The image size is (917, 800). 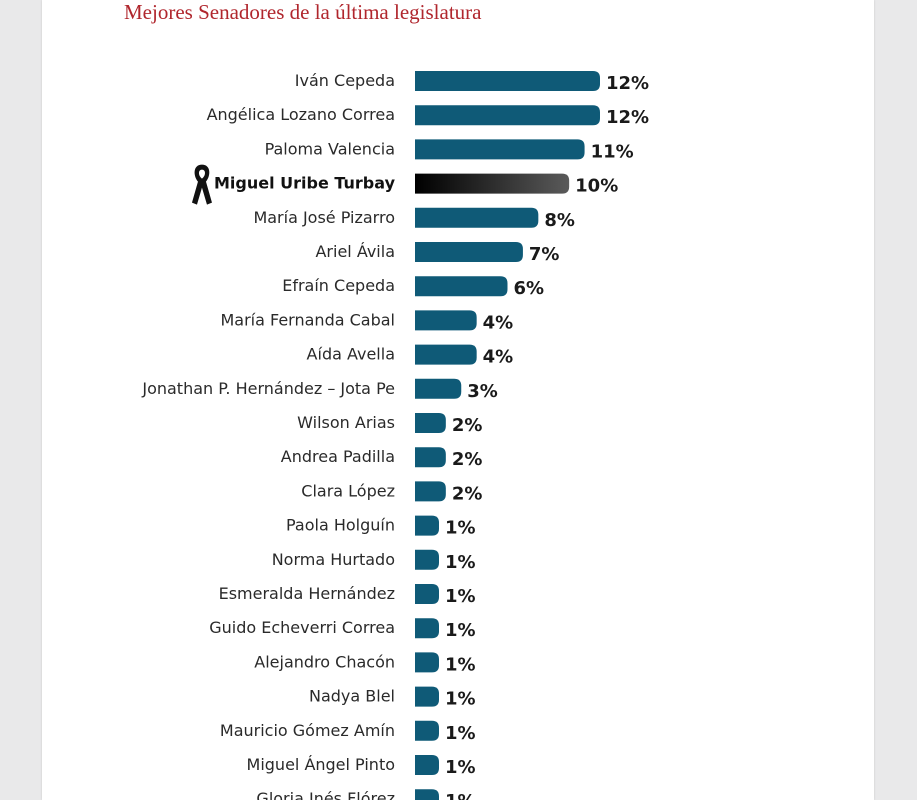 I want to click on value-label: 8%, so click(x=559, y=220).